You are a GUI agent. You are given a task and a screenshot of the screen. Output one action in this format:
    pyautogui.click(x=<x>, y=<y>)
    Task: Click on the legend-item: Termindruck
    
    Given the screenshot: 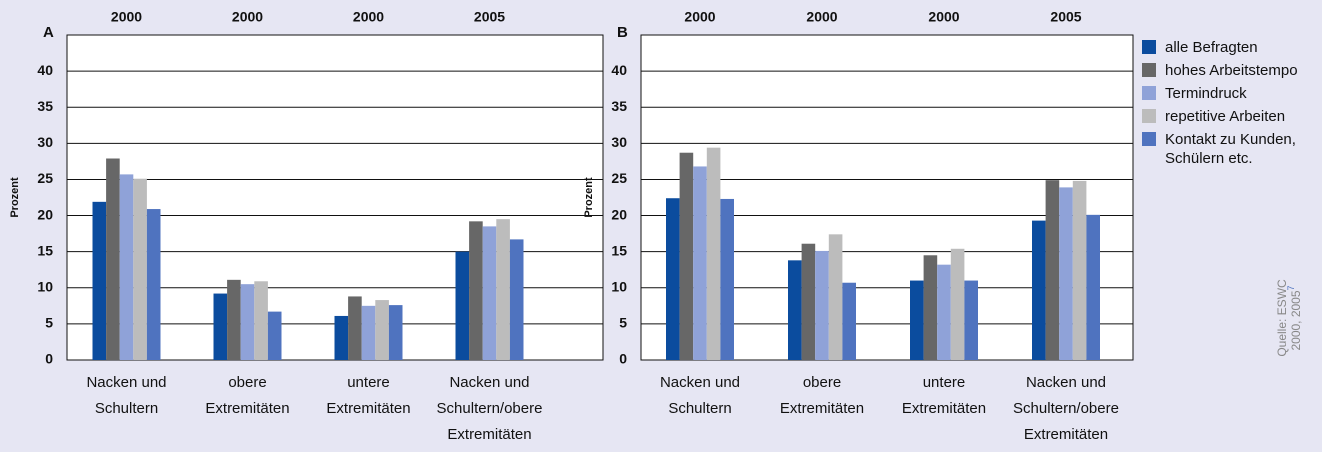 What is the action you would take?
    pyautogui.click(x=1229, y=93)
    